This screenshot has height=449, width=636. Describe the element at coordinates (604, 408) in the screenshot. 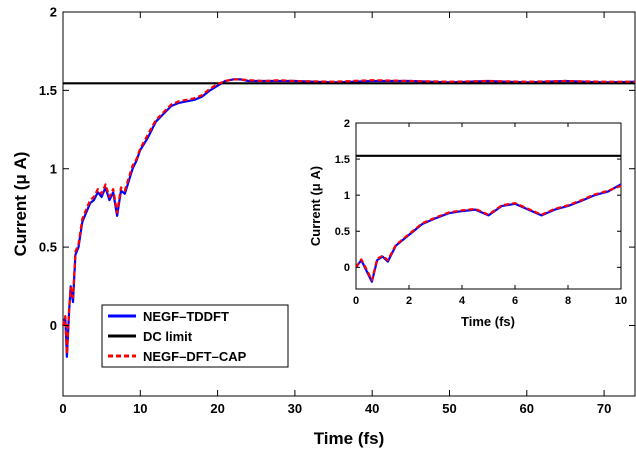

I see `main-x-tick-label: 70` at that location.